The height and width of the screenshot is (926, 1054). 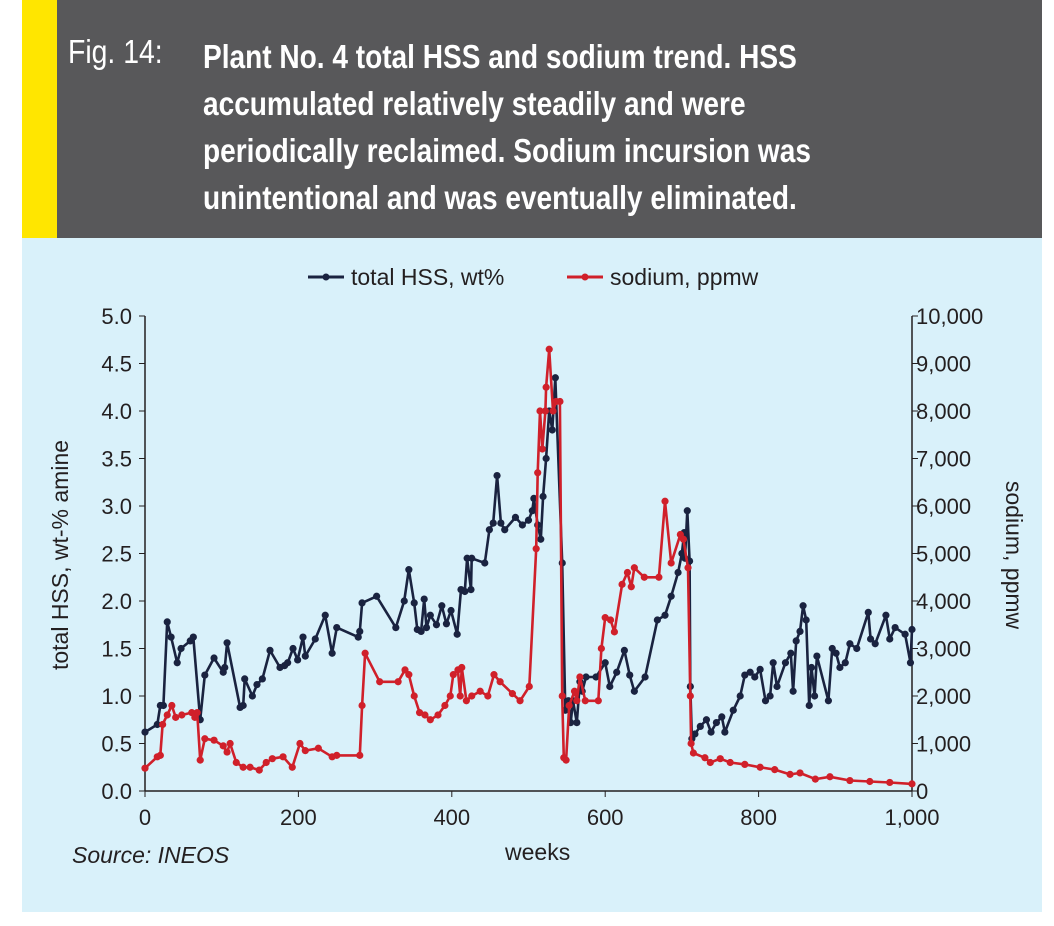 I want to click on x-tick-label: 0, so click(x=145, y=817).